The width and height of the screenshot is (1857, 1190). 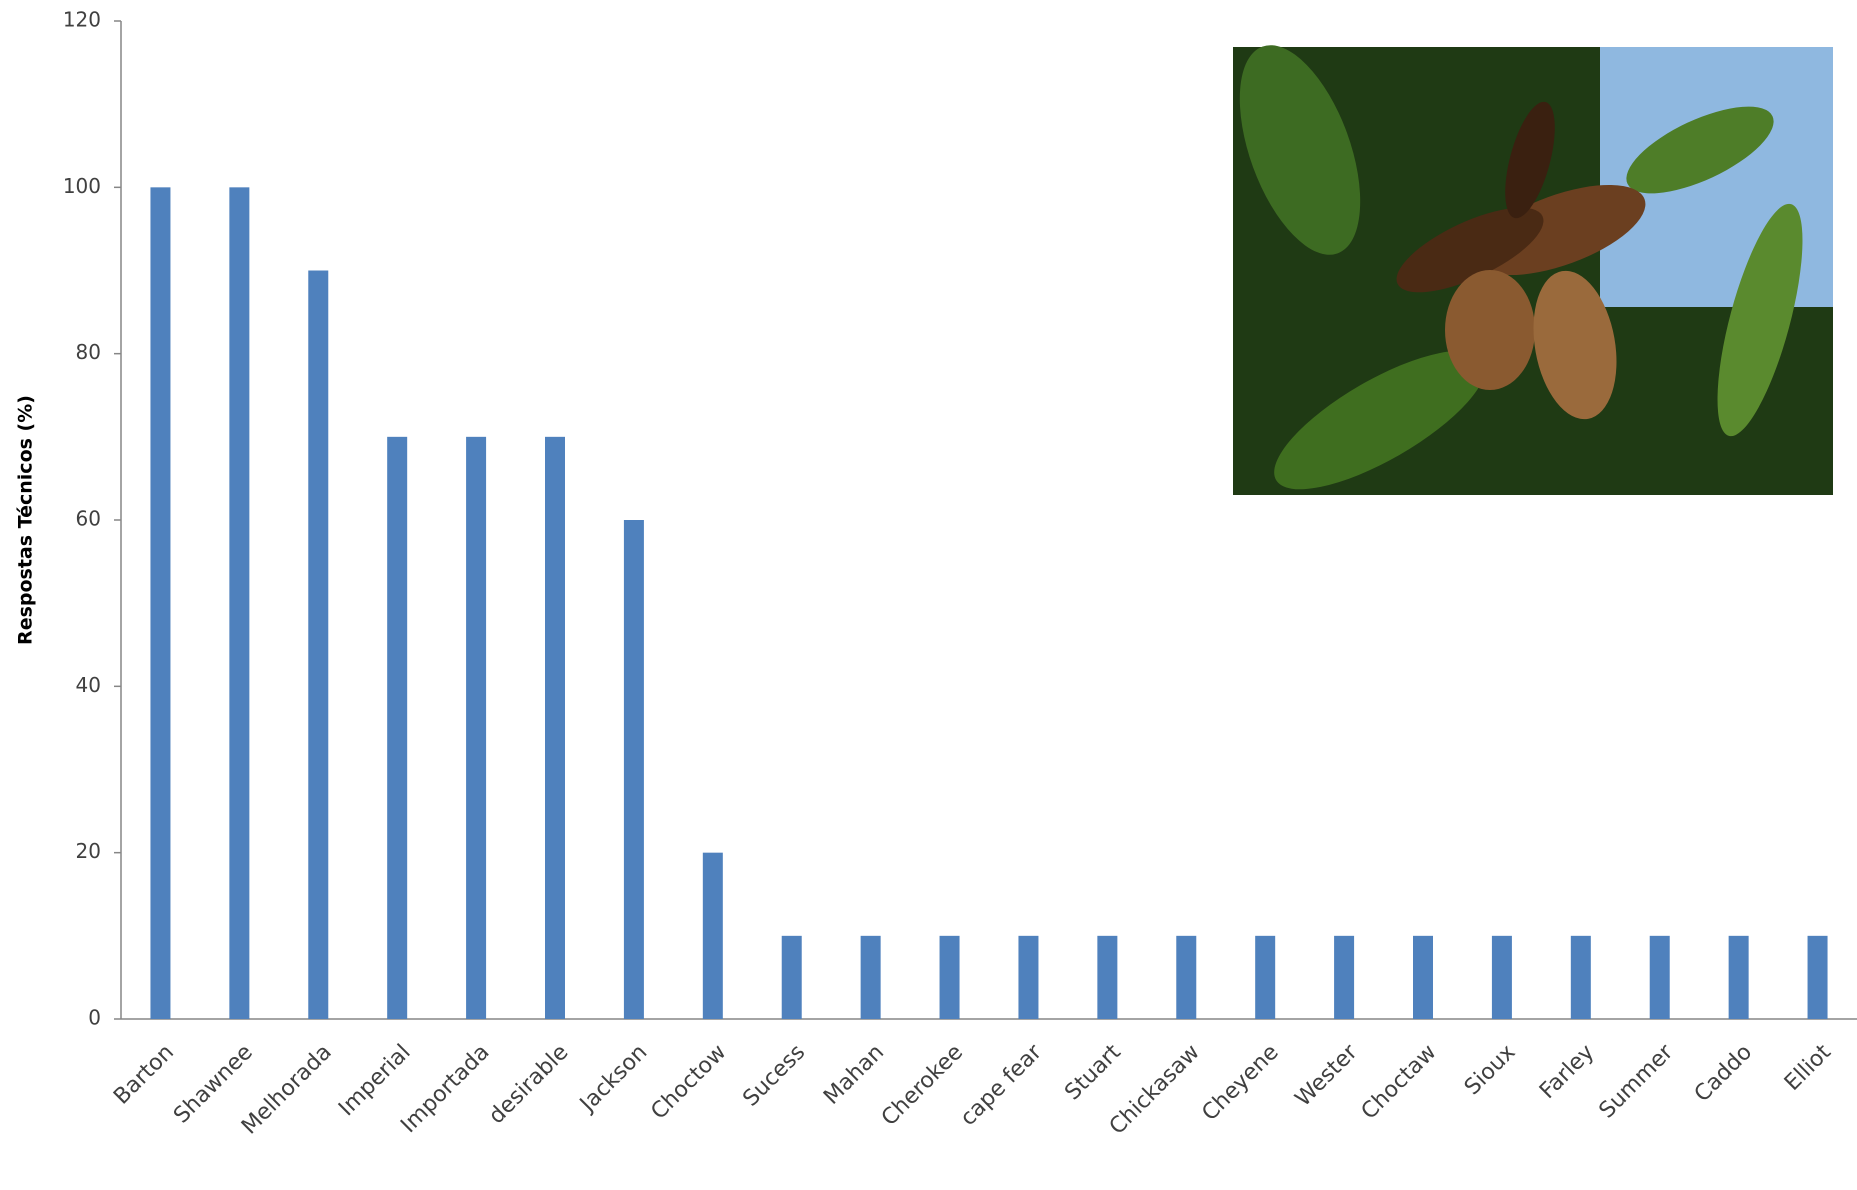 What do you see at coordinates (94, 1018) in the screenshot?
I see `y-tick-label: 0` at bounding box center [94, 1018].